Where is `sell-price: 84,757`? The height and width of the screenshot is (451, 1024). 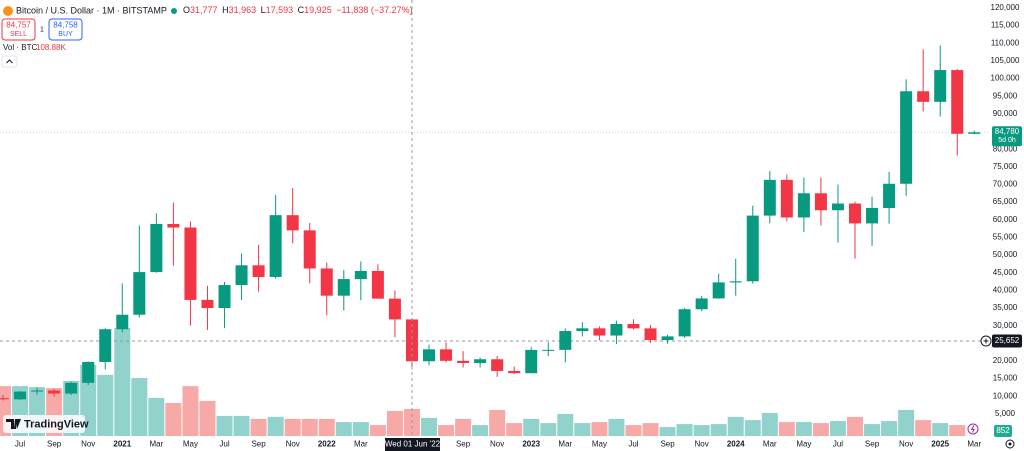 sell-price: 84,757 is located at coordinates (18, 25).